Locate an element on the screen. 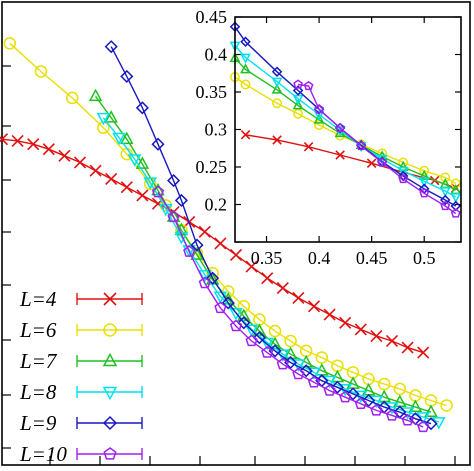 This screenshot has width=474, height=471. inset-x-tick-label: 0.45 is located at coordinates (372, 258).